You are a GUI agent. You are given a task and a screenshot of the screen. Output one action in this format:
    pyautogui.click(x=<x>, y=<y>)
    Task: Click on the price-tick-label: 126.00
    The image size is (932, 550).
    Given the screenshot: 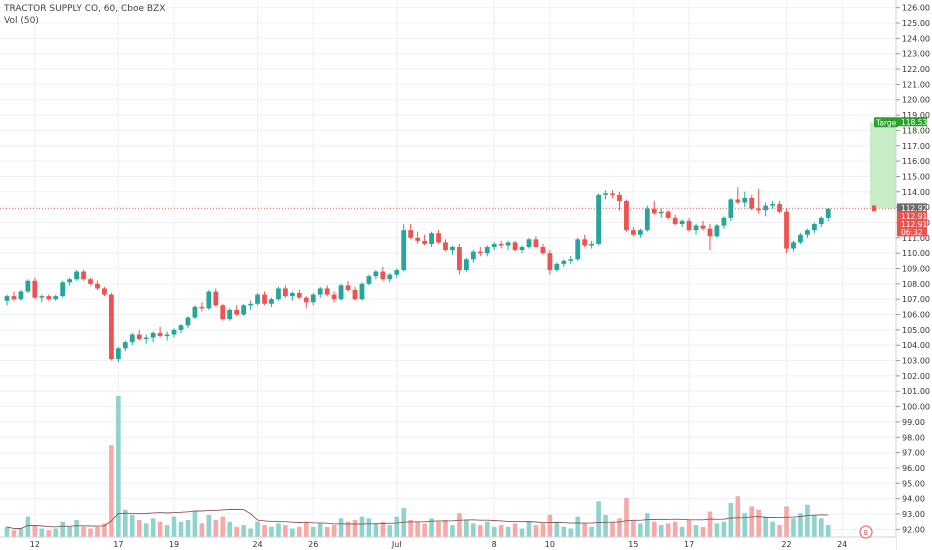 What is the action you would take?
    pyautogui.click(x=916, y=8)
    